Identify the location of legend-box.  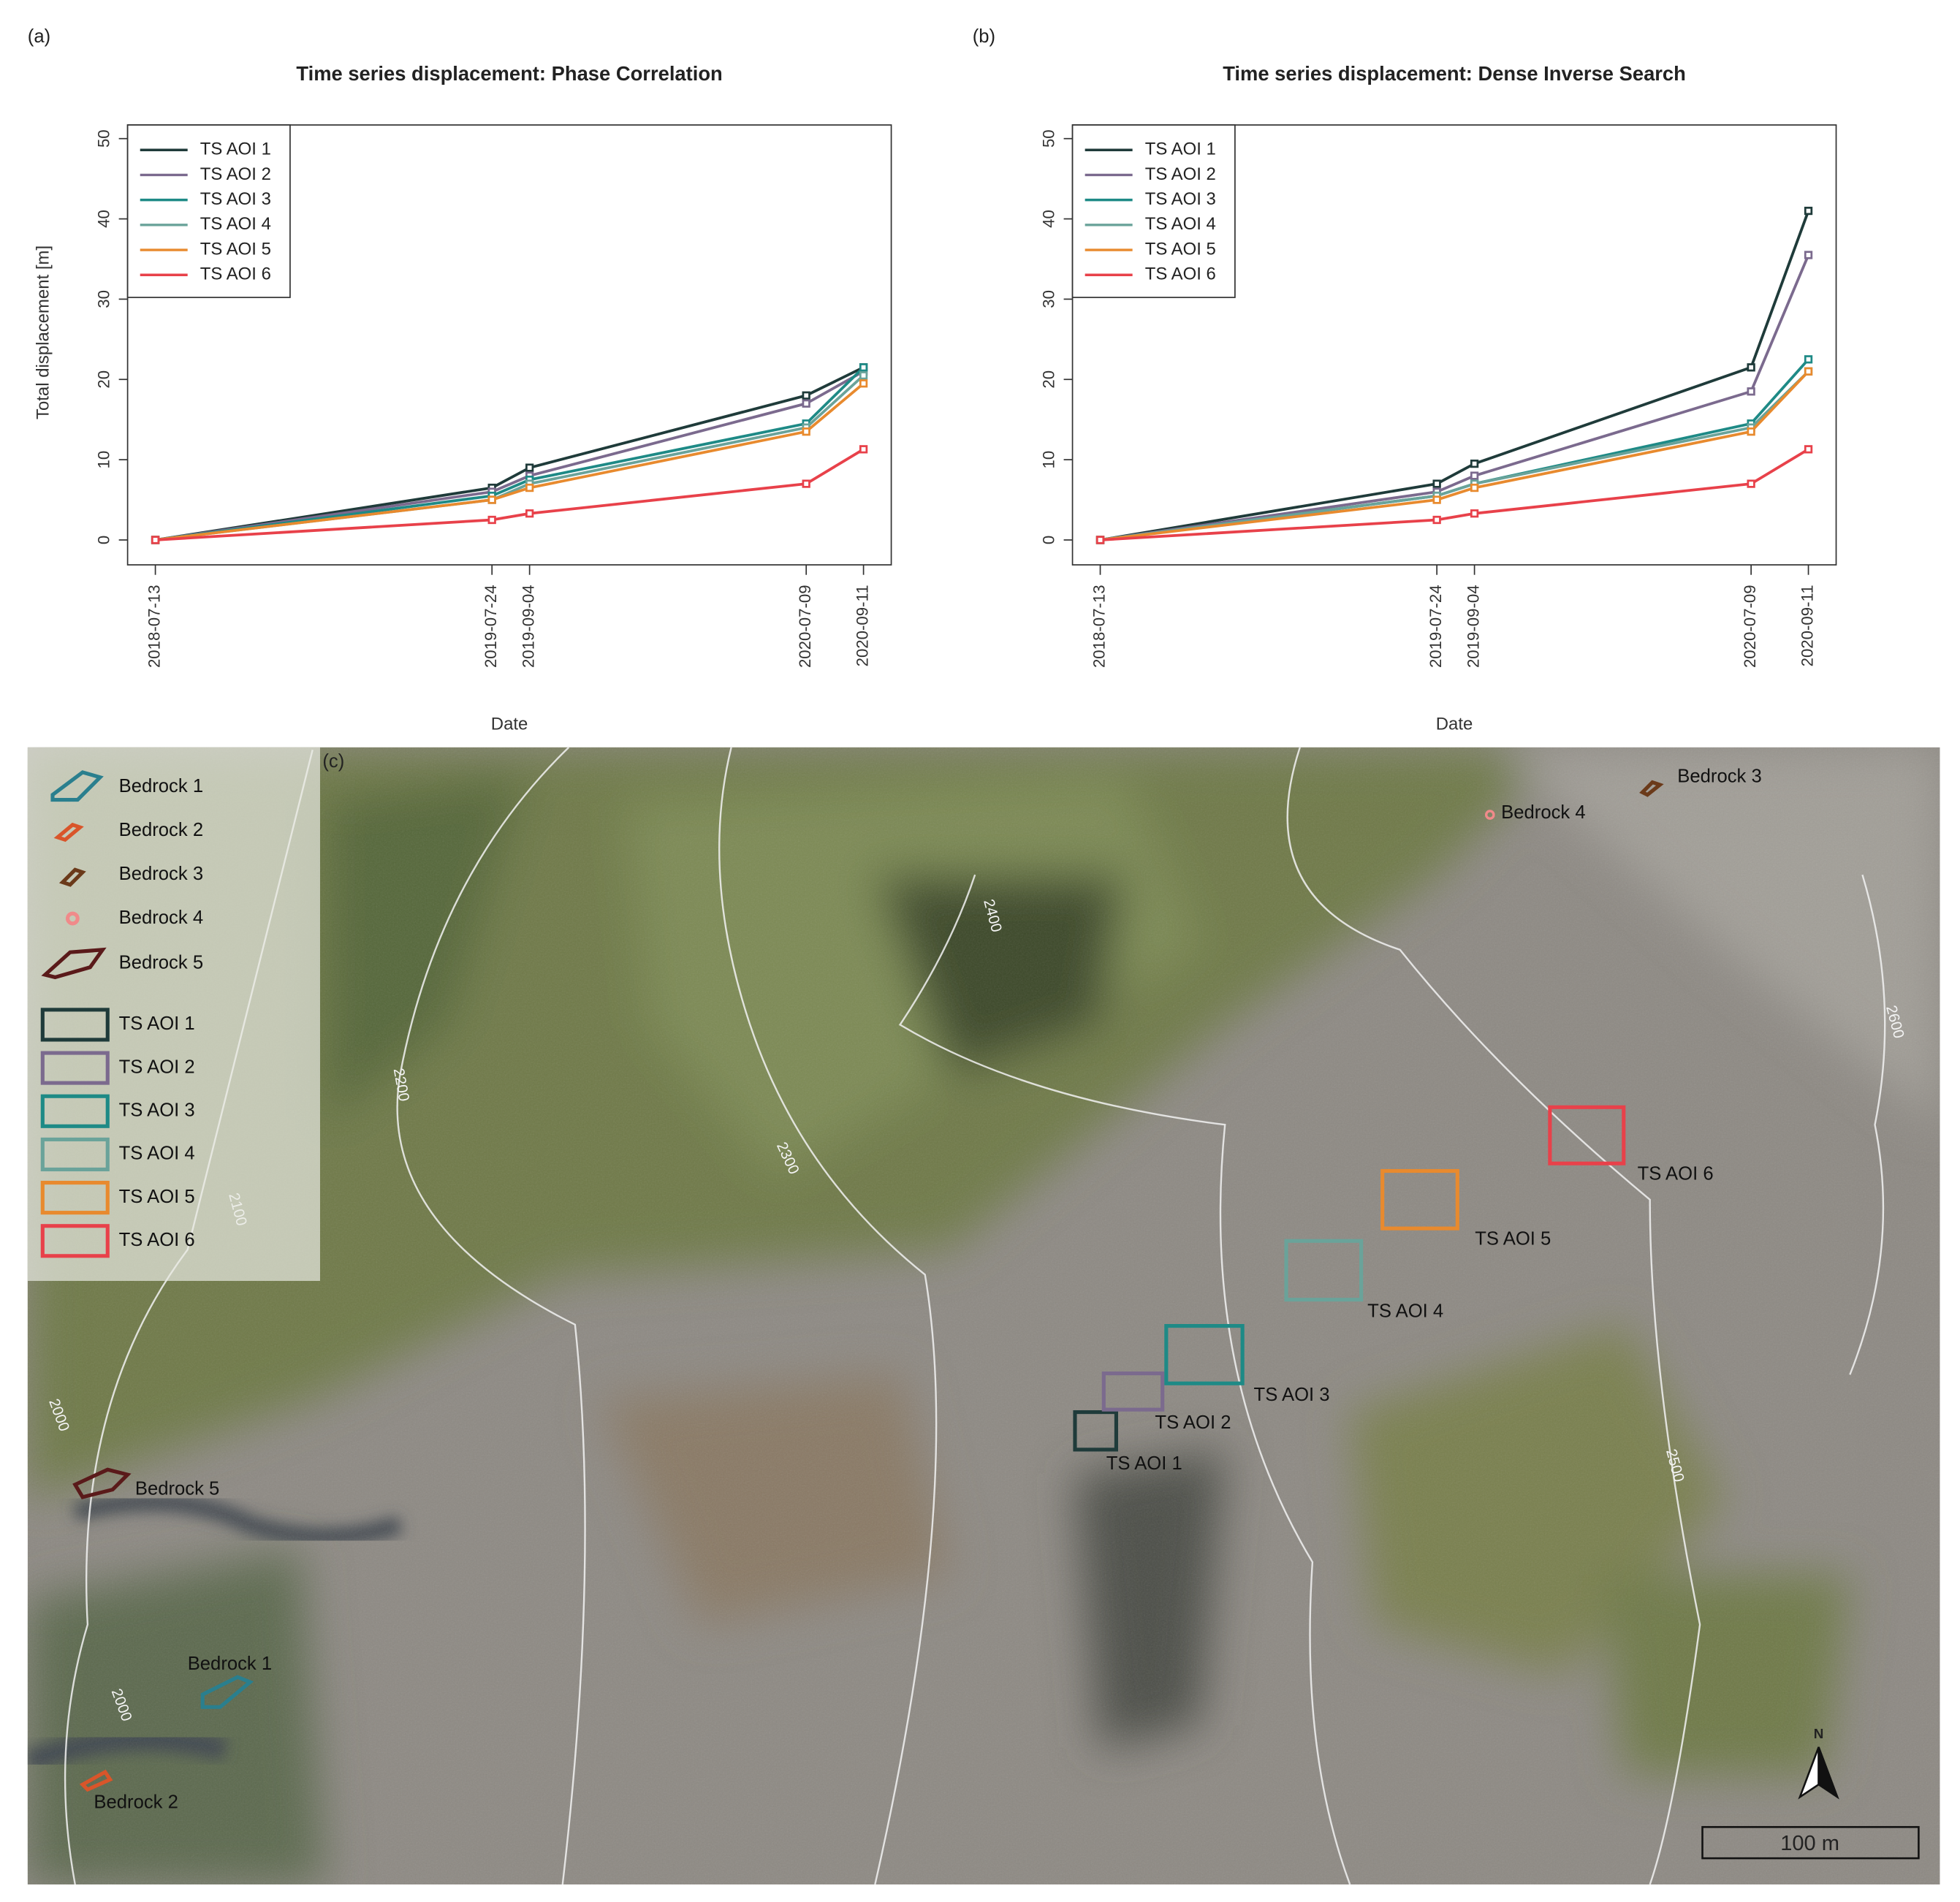
(1153, 211).